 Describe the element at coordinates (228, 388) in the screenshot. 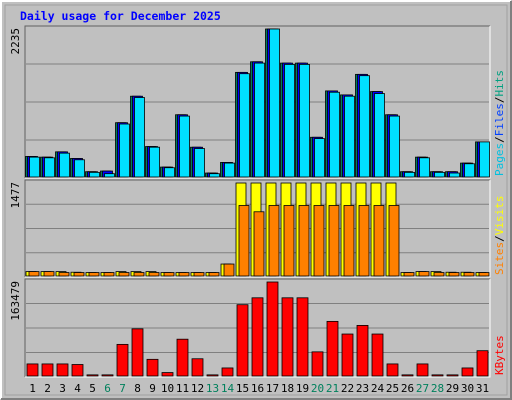

I see `x-tick-label: 14` at that location.